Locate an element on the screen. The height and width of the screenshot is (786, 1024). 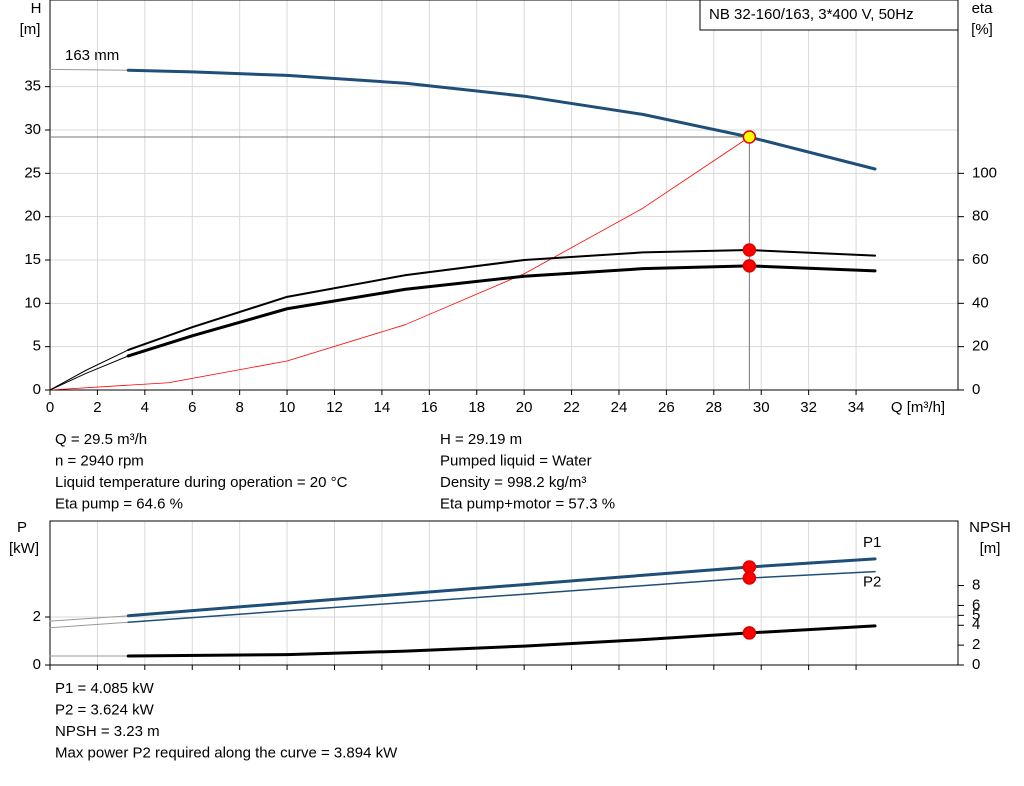
x-tick-label: 2 is located at coordinates (97, 407).